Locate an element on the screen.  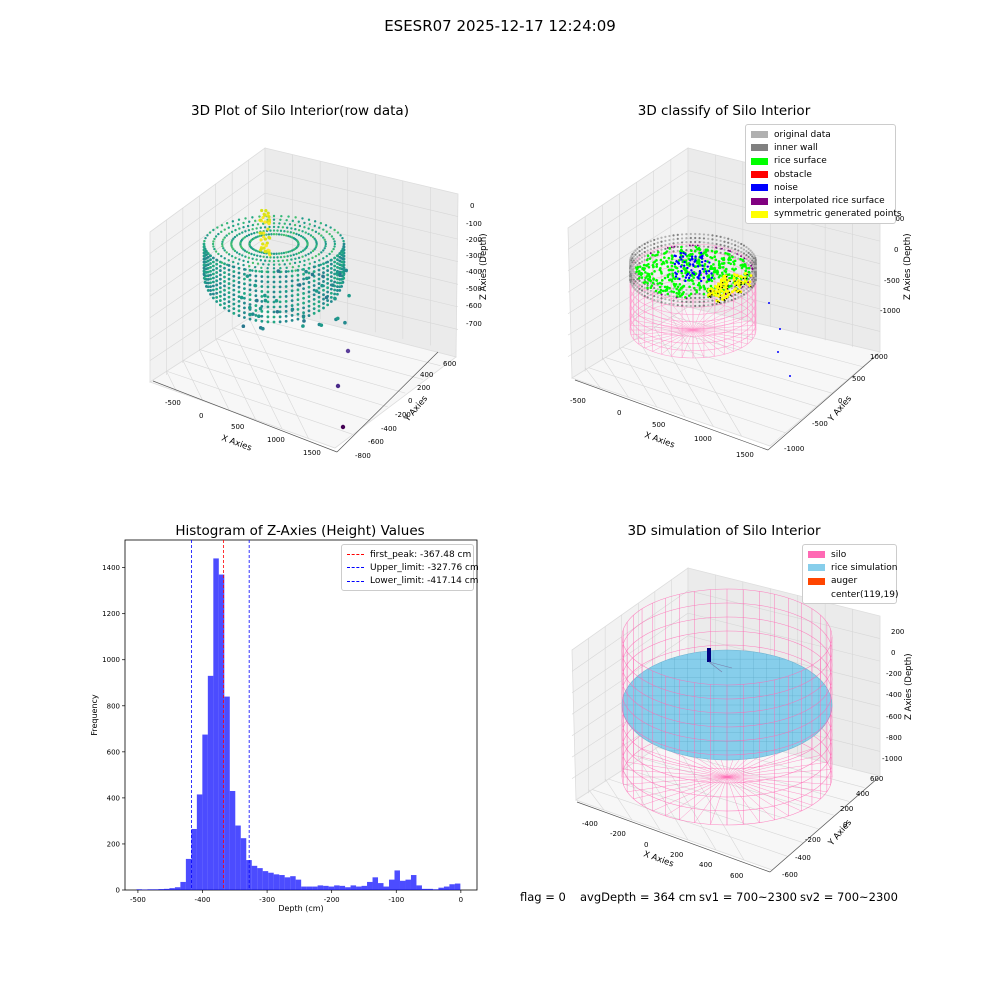
simulation-y-tick-labels: -600 -400 -200 0 200 400 600 is located at coordinates (832, 827).